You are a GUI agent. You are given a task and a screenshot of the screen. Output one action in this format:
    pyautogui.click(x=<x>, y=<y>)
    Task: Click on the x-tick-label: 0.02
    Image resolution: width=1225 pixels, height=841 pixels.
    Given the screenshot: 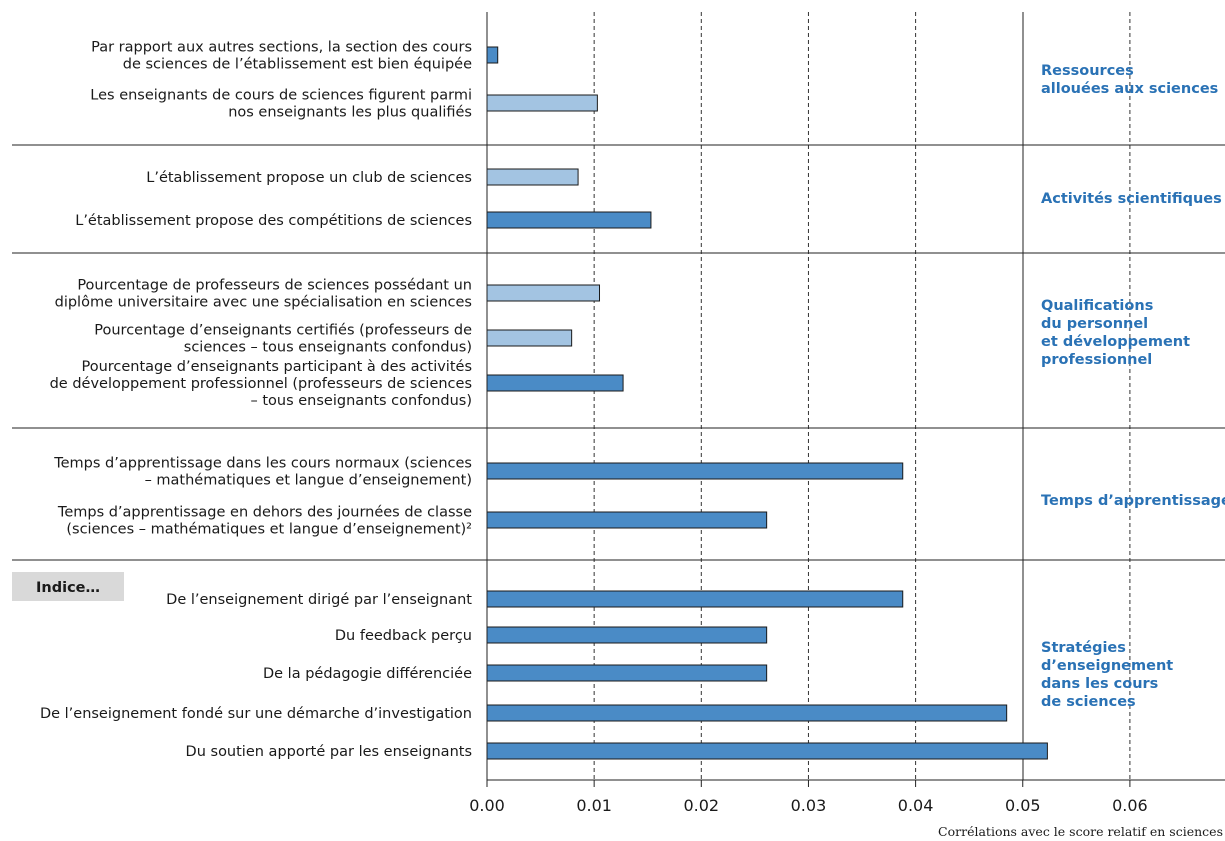 What is the action you would take?
    pyautogui.click(x=701, y=805)
    